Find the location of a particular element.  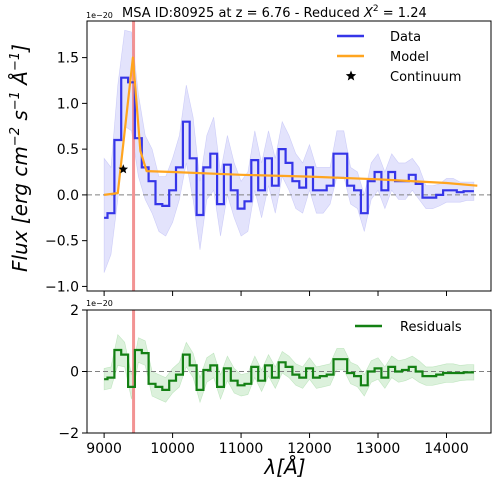

continuum-series is located at coordinates (123, 169).